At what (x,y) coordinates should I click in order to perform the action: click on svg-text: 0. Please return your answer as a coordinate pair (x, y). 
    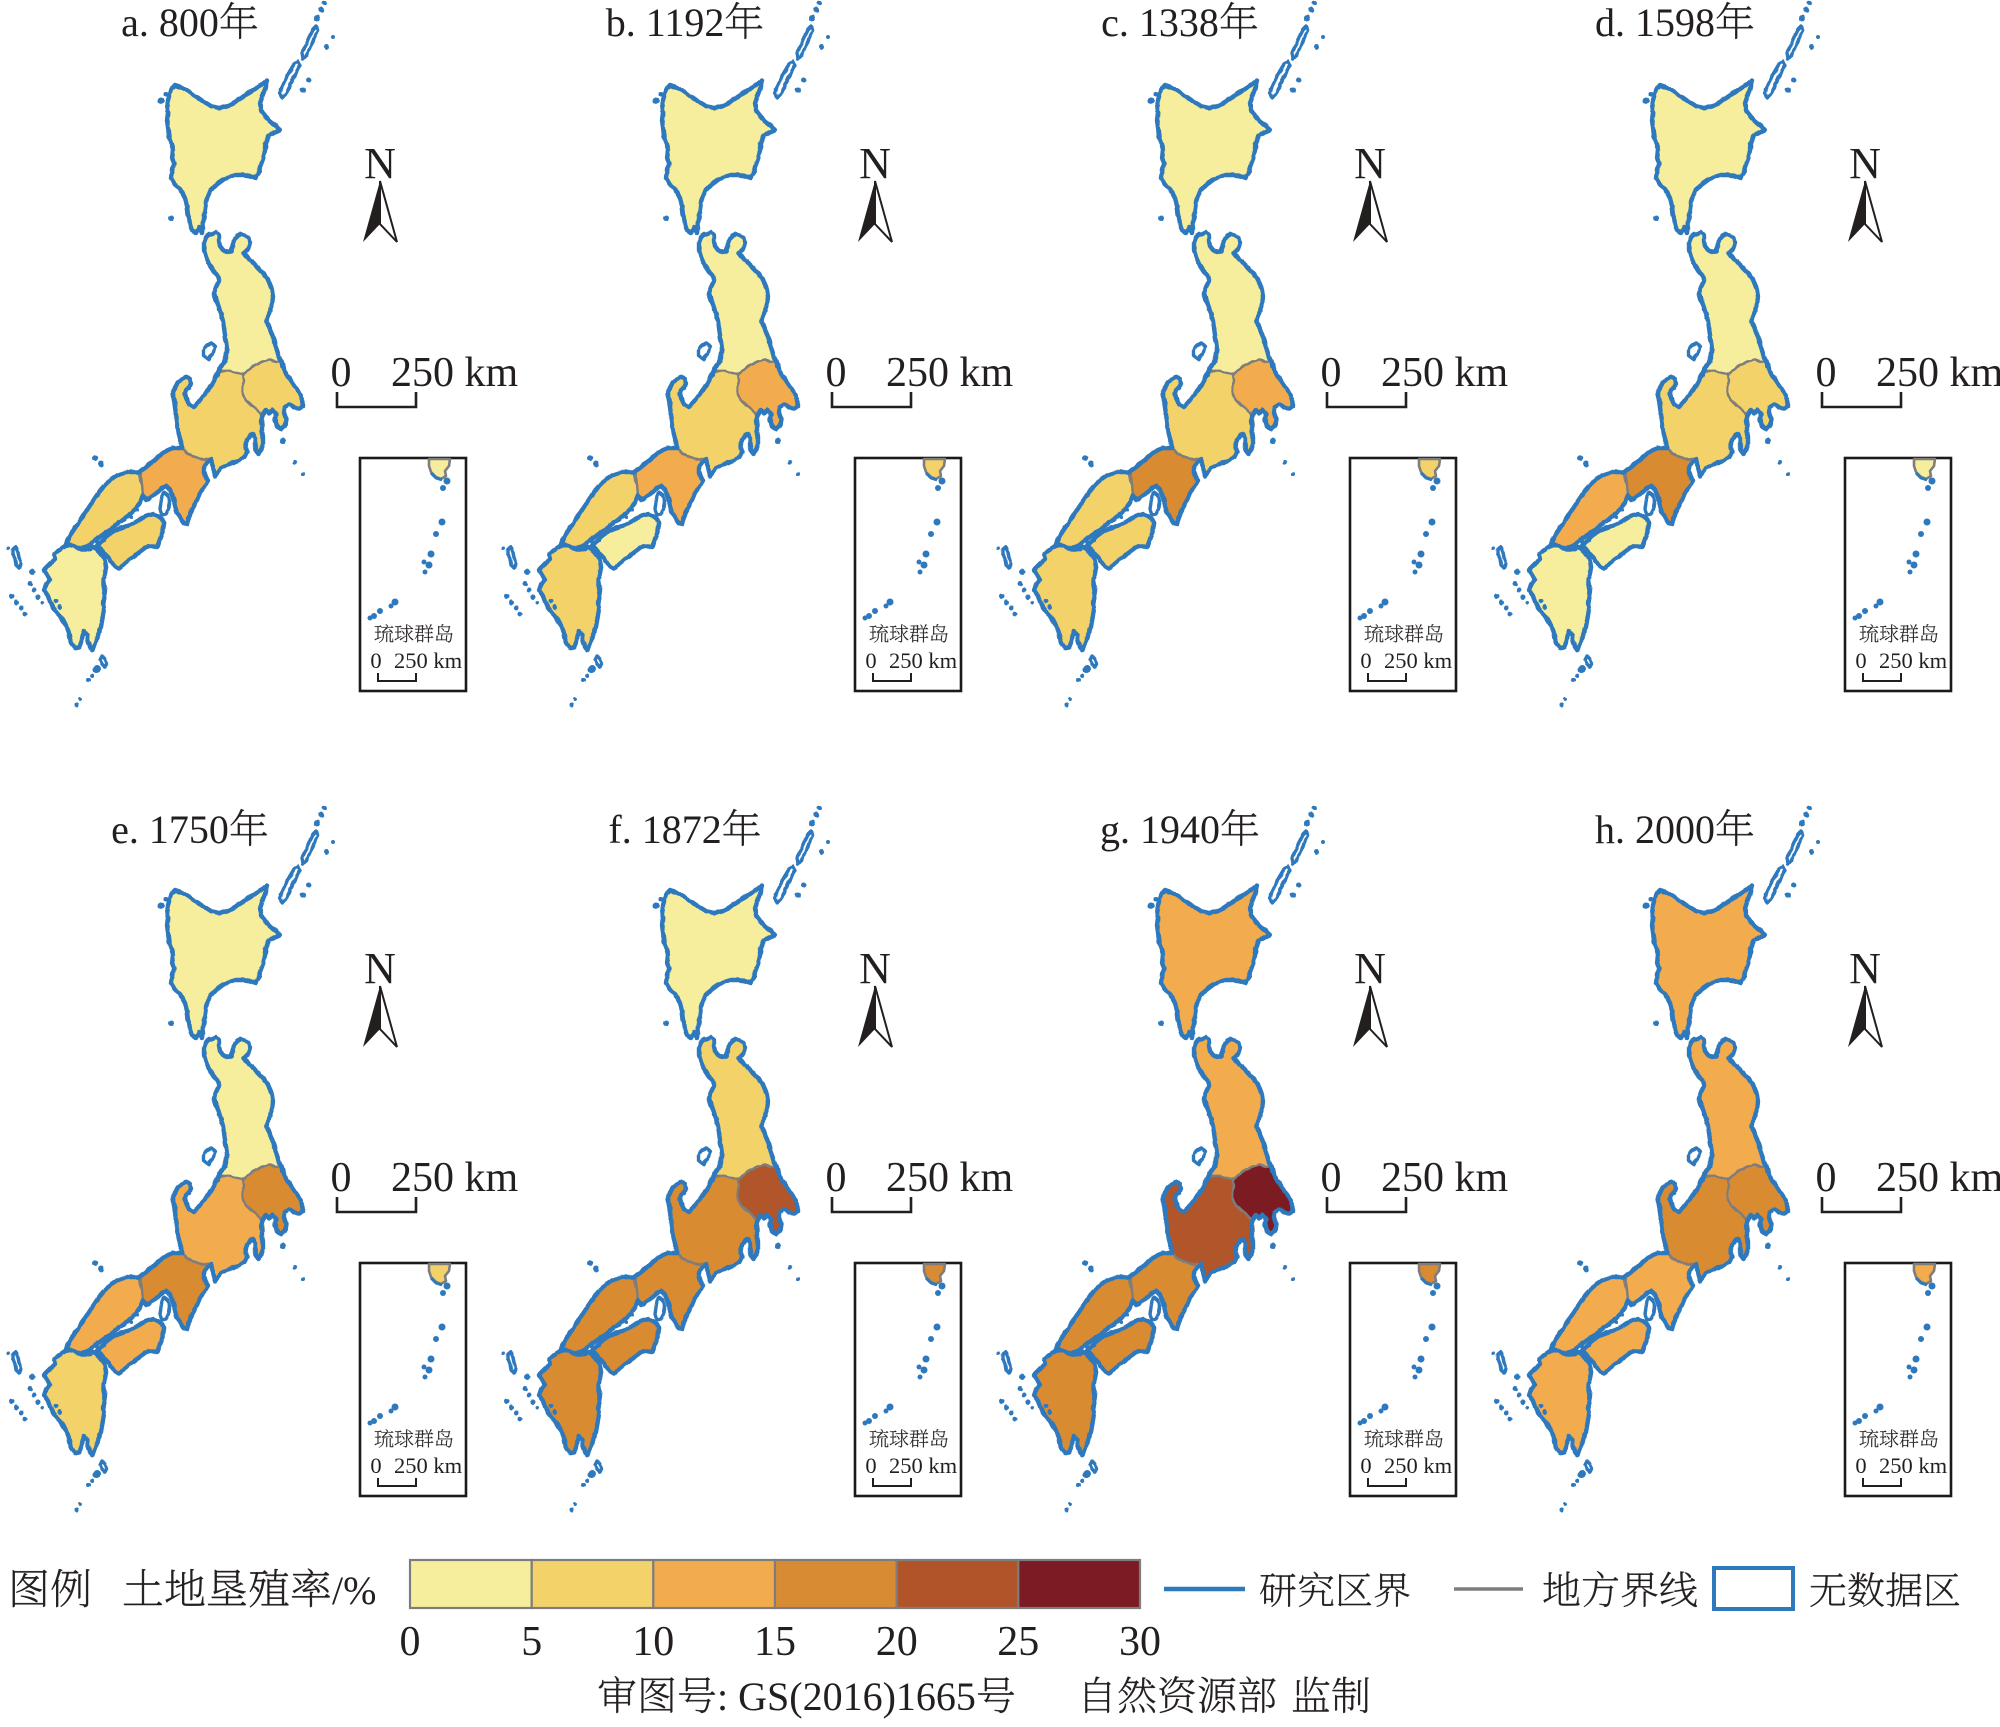
    Looking at the image, I should click on (410, 1642).